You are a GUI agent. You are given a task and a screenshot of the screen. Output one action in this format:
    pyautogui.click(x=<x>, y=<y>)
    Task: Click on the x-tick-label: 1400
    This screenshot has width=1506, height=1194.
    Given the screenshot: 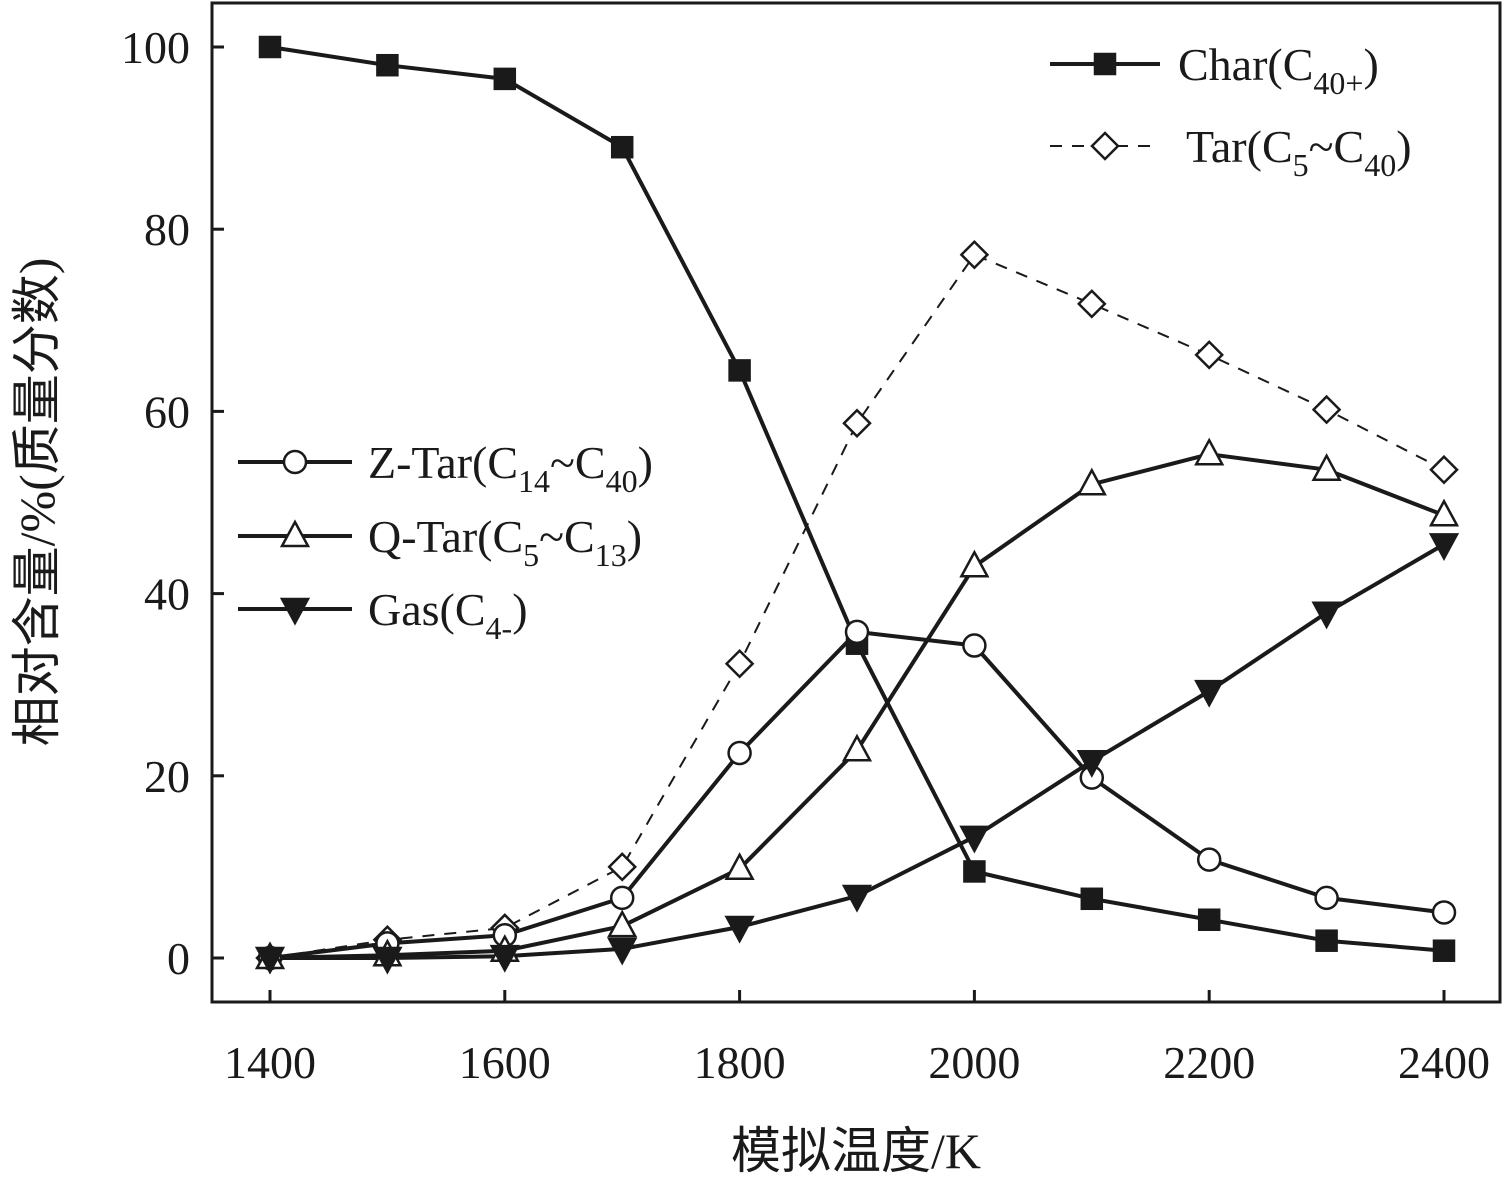 What is the action you would take?
    pyautogui.click(x=270, y=1062)
    